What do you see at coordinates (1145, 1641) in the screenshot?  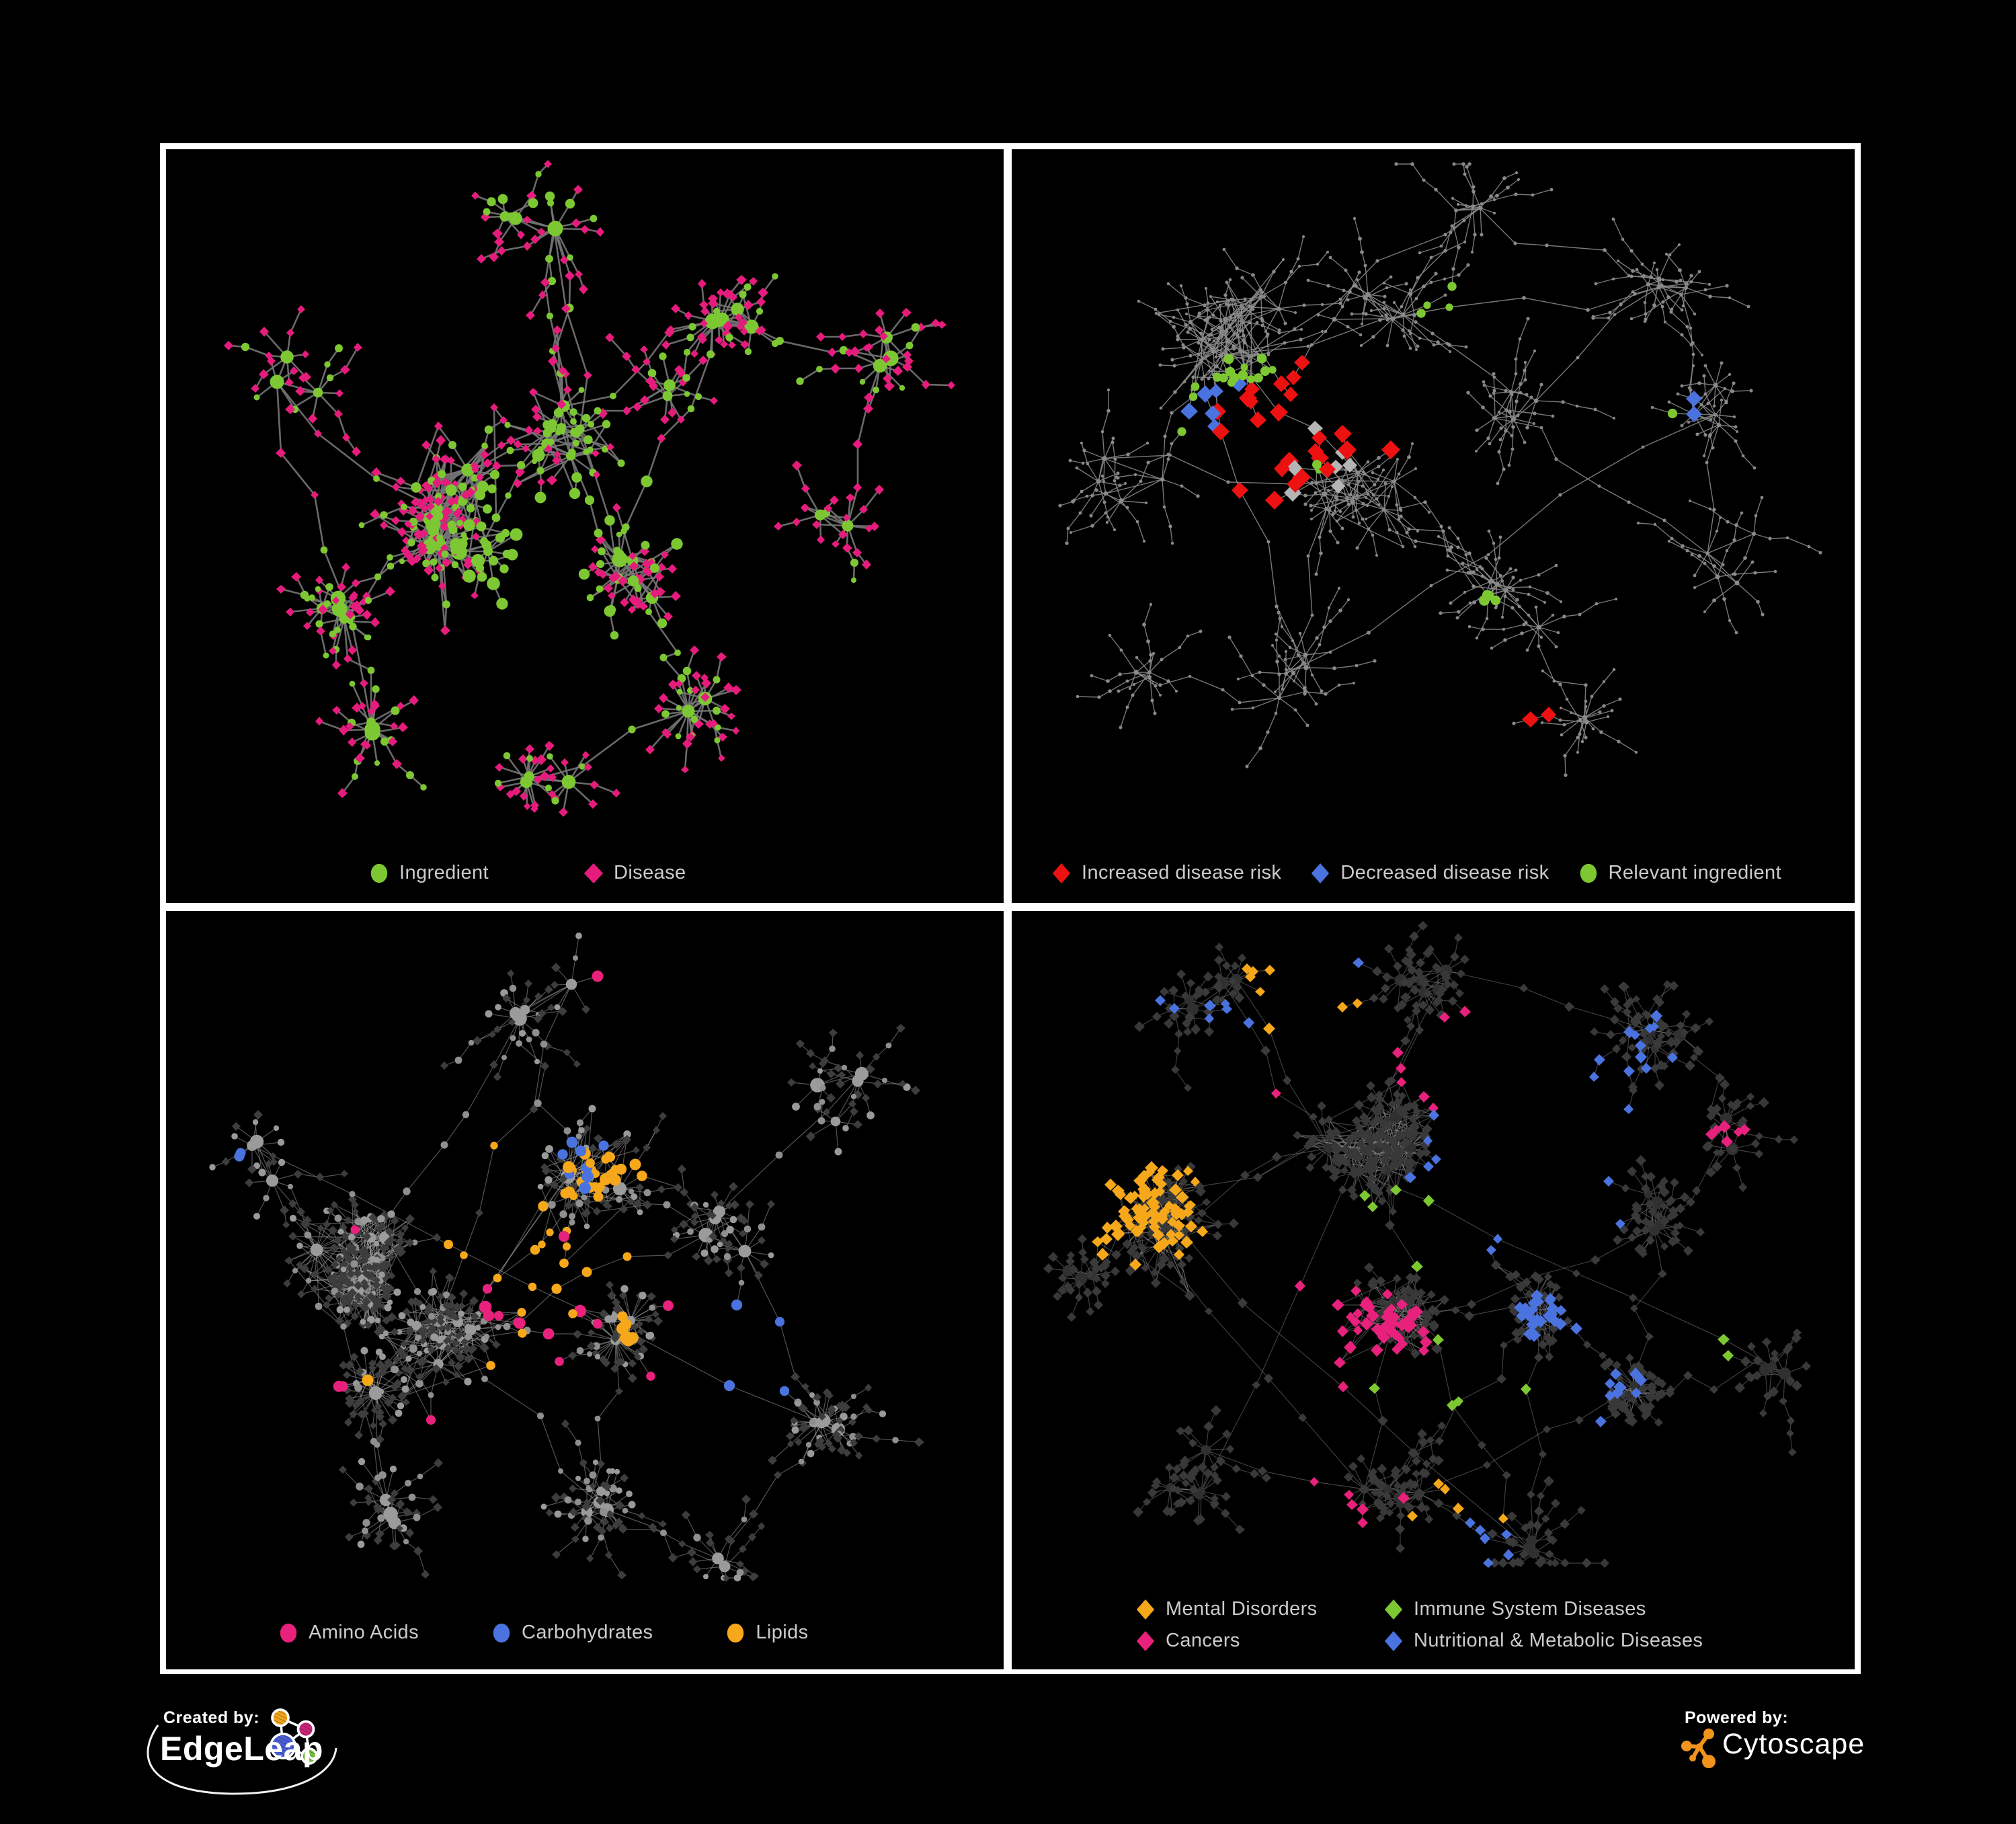 I see `cancers-swatch-icon` at bounding box center [1145, 1641].